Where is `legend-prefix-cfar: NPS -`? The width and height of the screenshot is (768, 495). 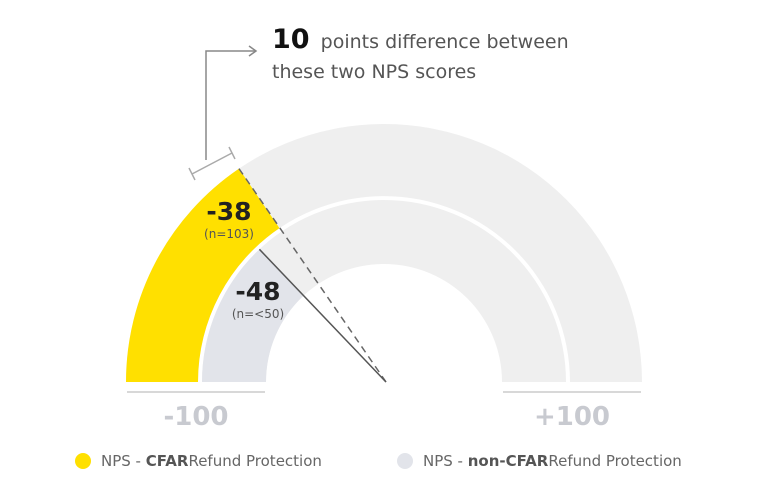 legend-prefix-cfar: NPS - is located at coordinates (121, 461).